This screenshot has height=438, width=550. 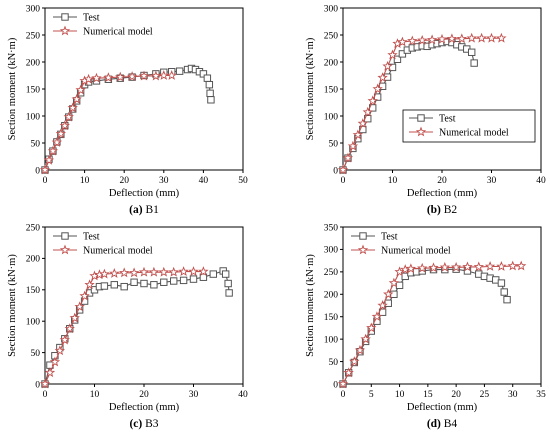 What do you see at coordinates (135, 424) in the screenshot?
I see `panel-caption-letter: (c)` at bounding box center [135, 424].